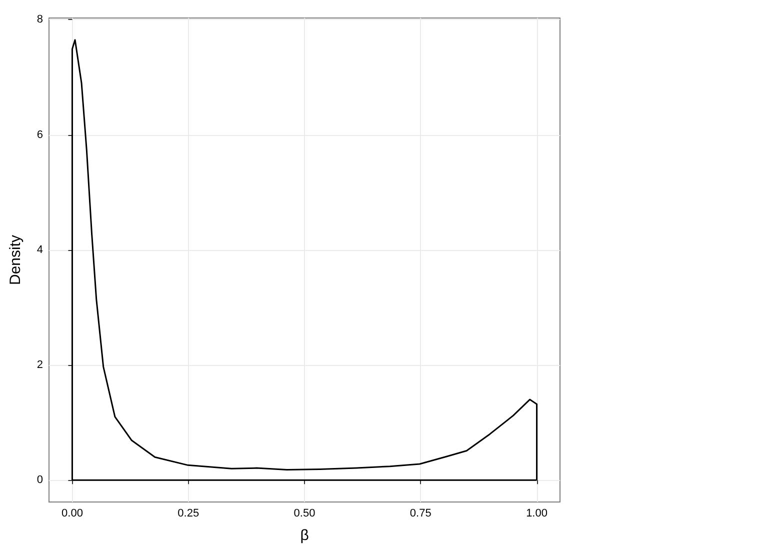 This screenshot has height=560, width=780. Describe the element at coordinates (72, 514) in the screenshot. I see `x-tick-label: 0.00` at that location.